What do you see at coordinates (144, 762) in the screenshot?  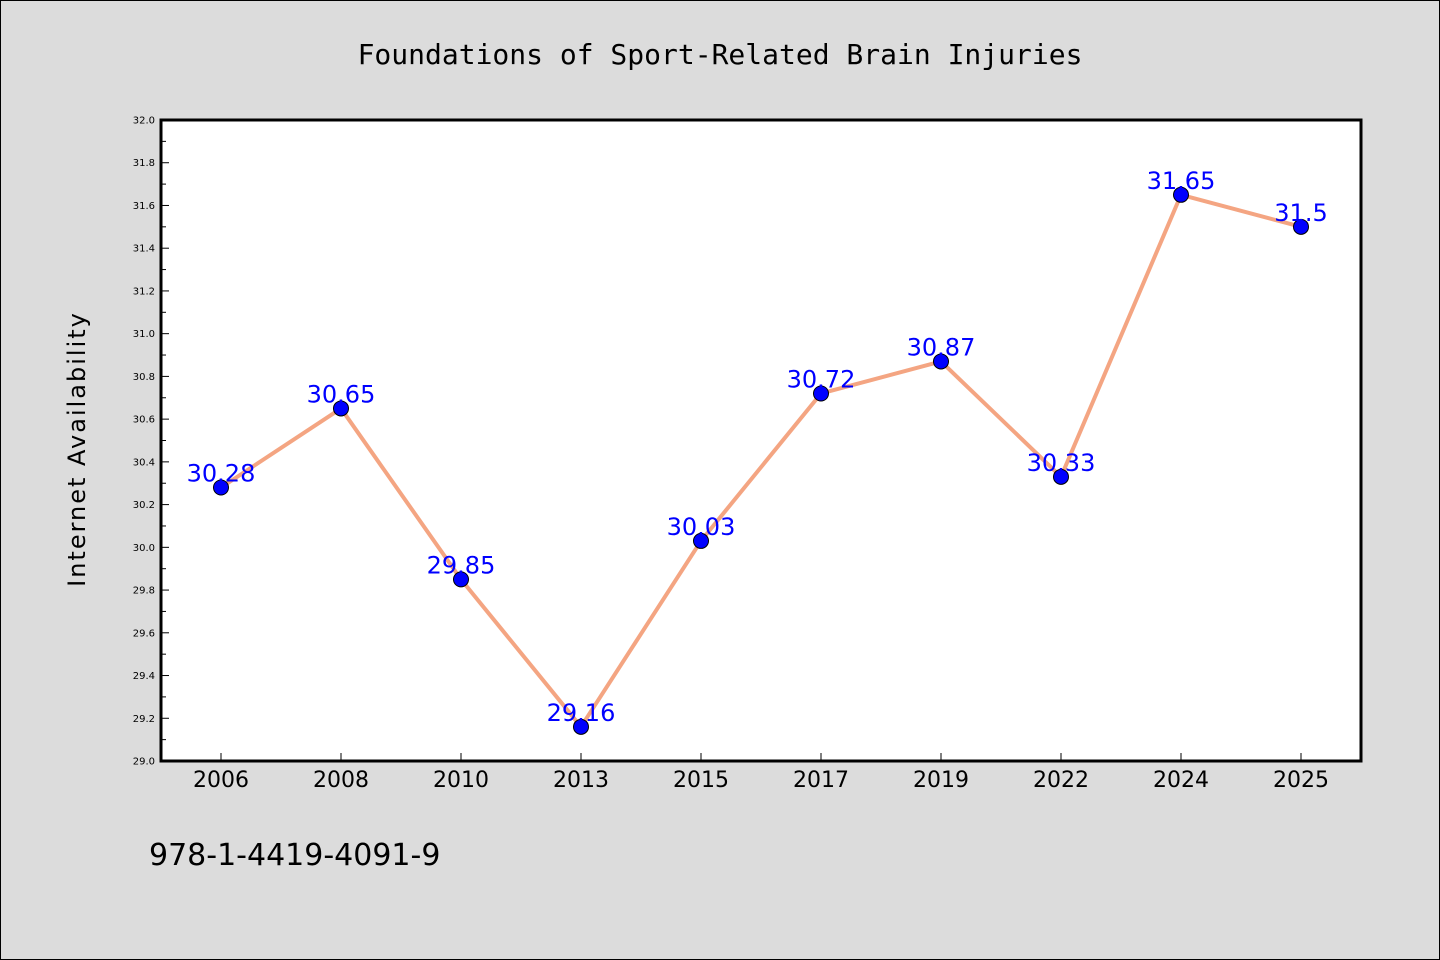 I see `y-tick-label: 29.0` at bounding box center [144, 762].